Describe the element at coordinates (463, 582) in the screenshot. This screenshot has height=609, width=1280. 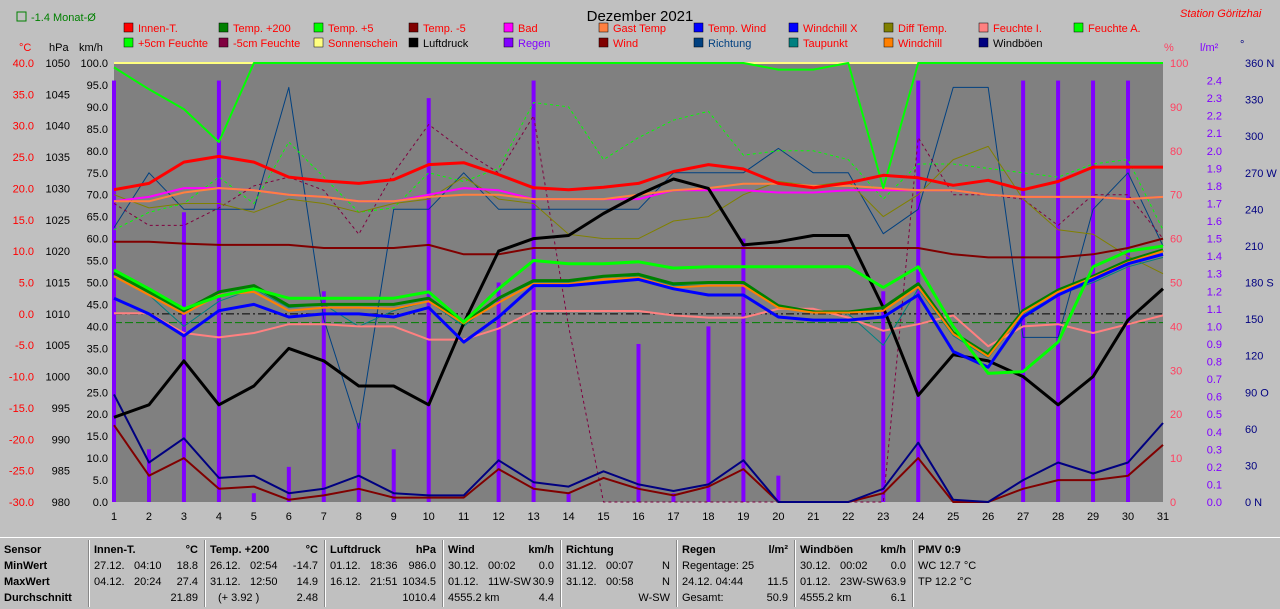
I see `stats-wind-max-date: 01.12.` at that location.